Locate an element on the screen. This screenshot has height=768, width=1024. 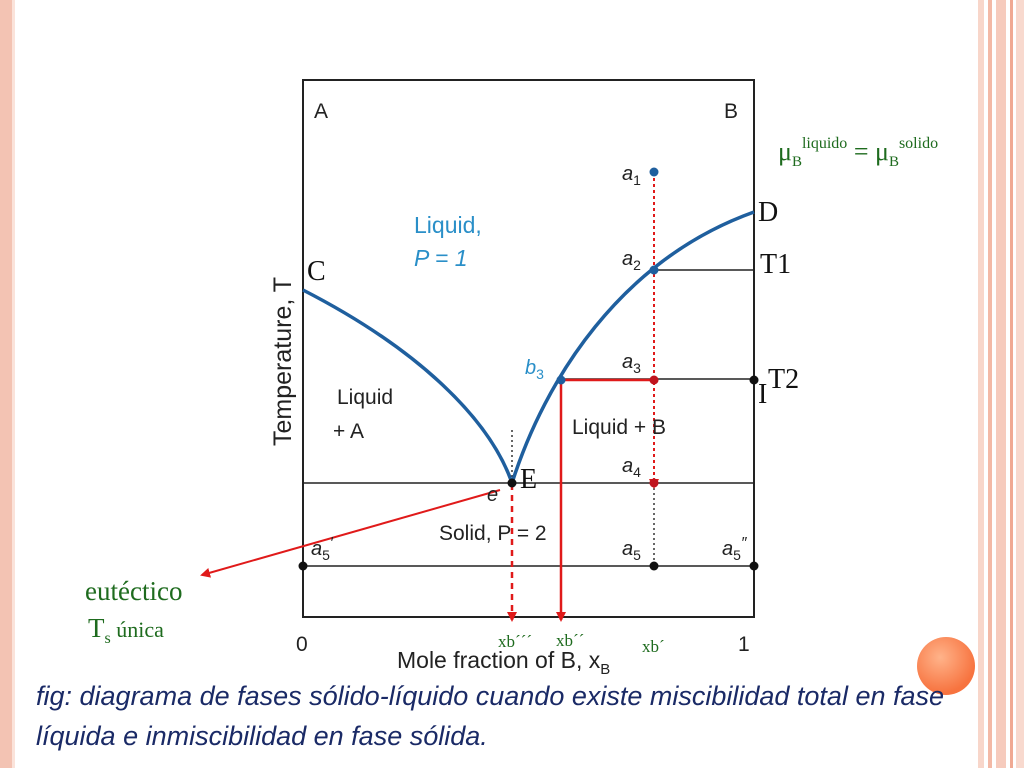
label-a2: a2 is located at coordinates (631, 260).